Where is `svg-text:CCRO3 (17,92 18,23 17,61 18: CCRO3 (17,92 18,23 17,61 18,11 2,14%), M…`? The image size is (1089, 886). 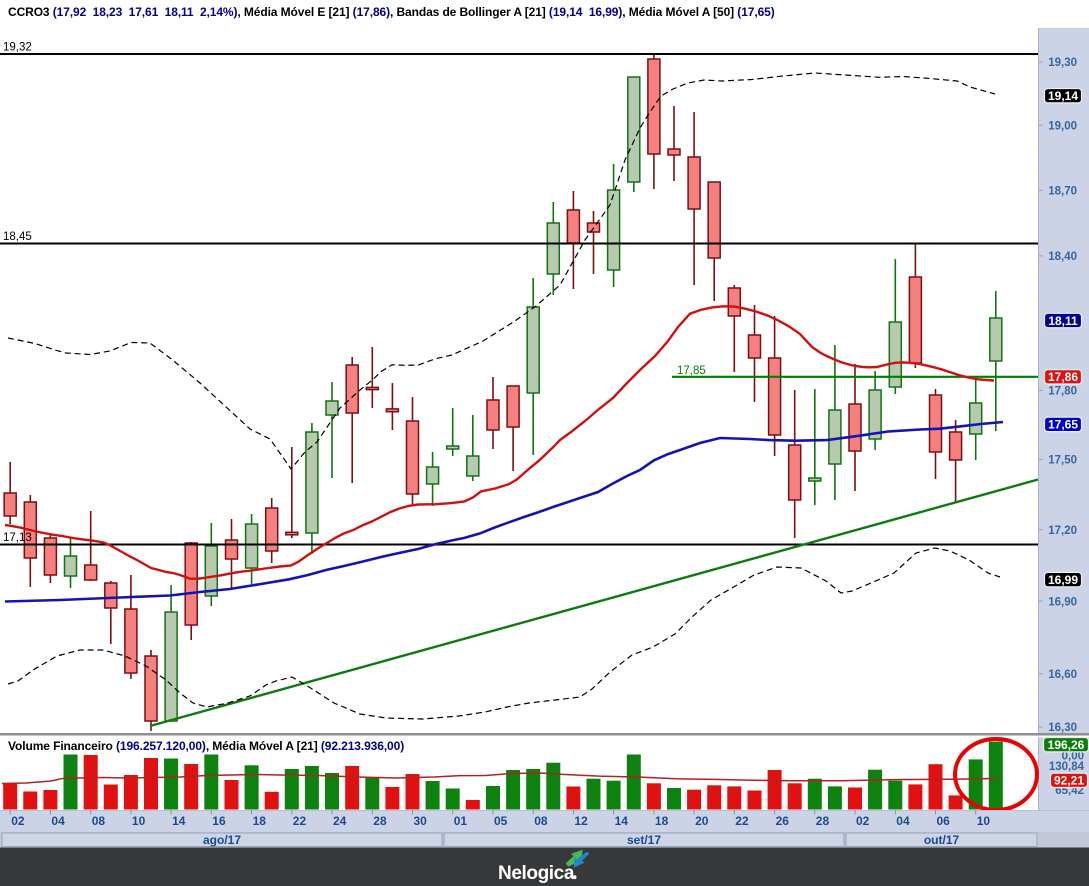
svg-text:CCRO3 (17,92 18,23 17,61 18: CCRO3 (17,92 18,23 17,61 18,11 2,14%), M… is located at coordinates (391, 12).